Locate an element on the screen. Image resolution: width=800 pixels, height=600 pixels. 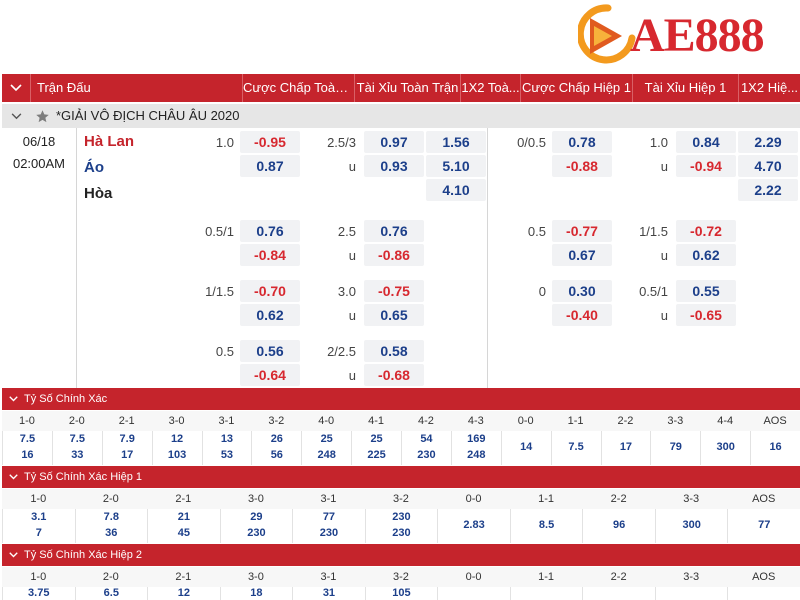
odds-cell: 0.55 is located at coordinates (706, 291).